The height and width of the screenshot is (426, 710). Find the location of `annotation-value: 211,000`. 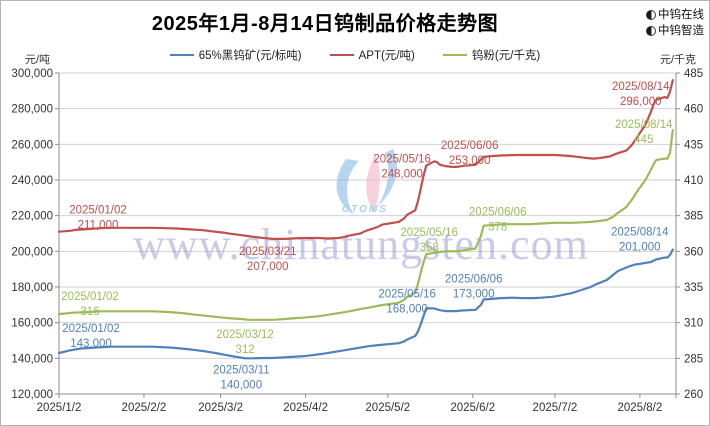

annotation-value: 211,000 is located at coordinates (98, 226).